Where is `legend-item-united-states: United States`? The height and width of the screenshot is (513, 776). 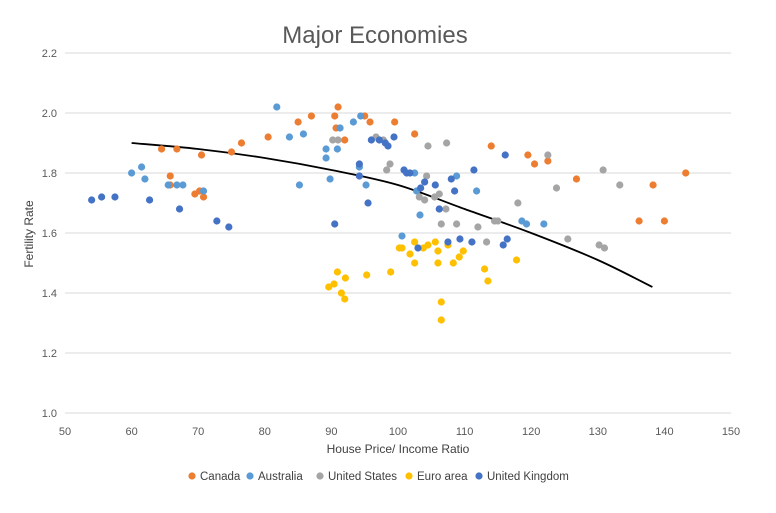
legend-item-united-states: United States is located at coordinates (356, 477).